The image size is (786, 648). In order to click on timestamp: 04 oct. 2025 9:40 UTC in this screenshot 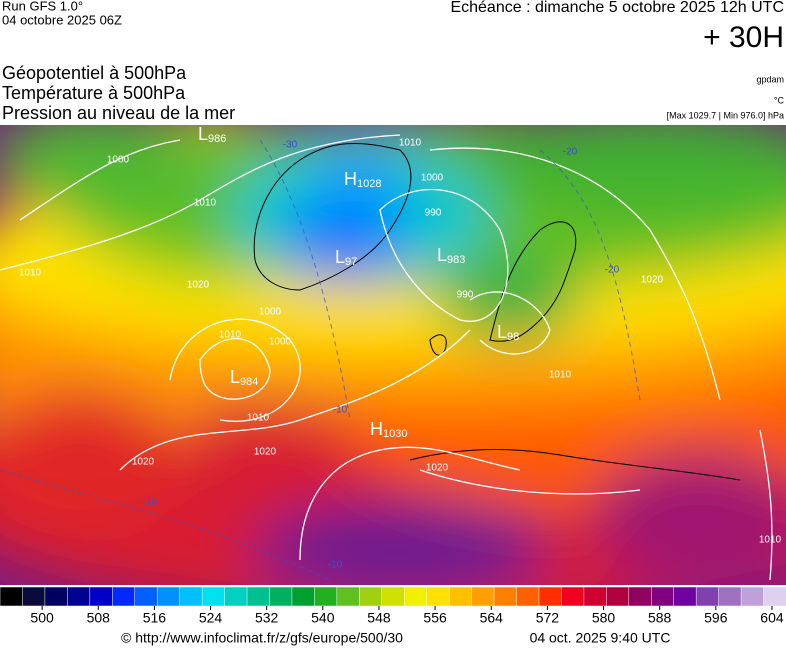, I will do `click(600, 638)`.